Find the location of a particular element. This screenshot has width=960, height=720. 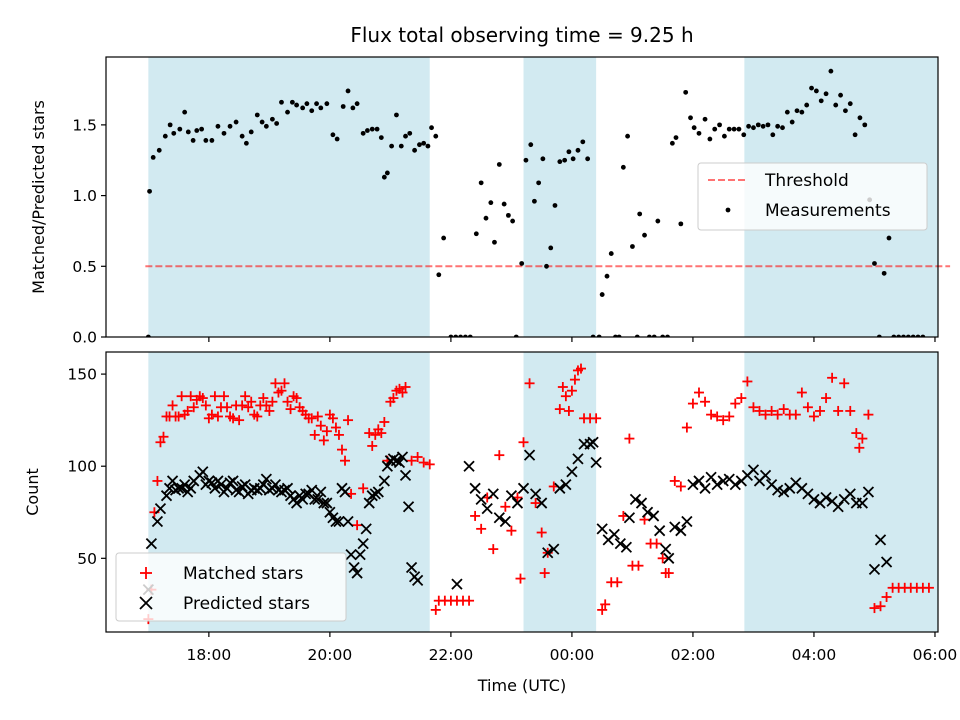

legend-measurements-label: Measurements is located at coordinates (828, 211).